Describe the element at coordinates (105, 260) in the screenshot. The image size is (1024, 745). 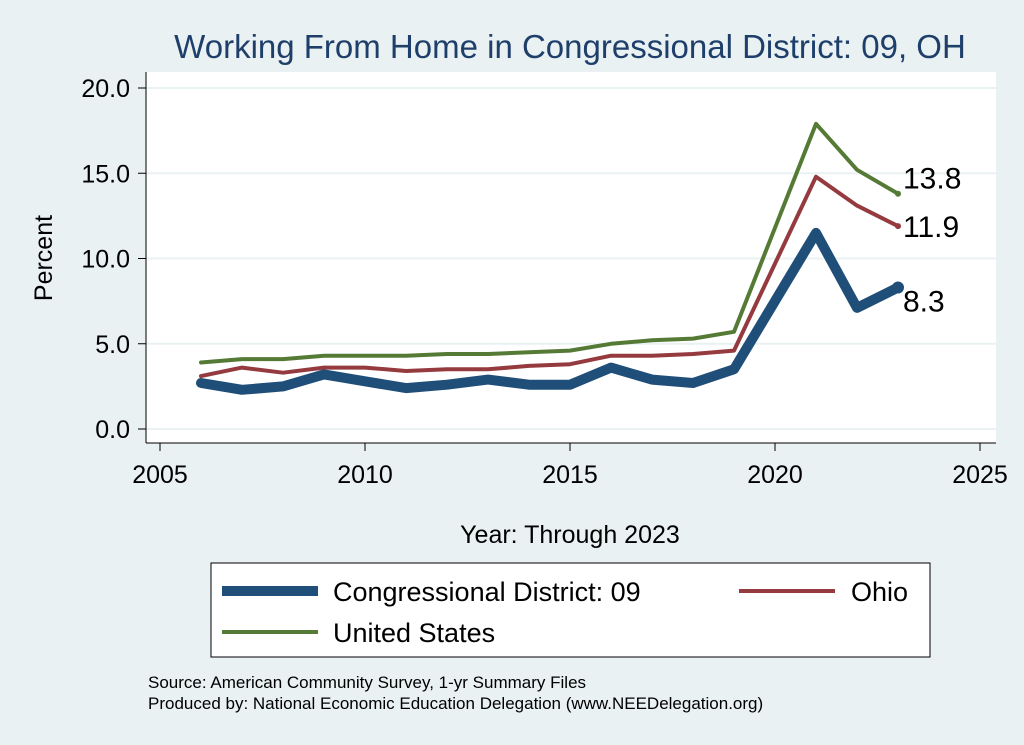
I see `y-tick-label: 10.0` at that location.